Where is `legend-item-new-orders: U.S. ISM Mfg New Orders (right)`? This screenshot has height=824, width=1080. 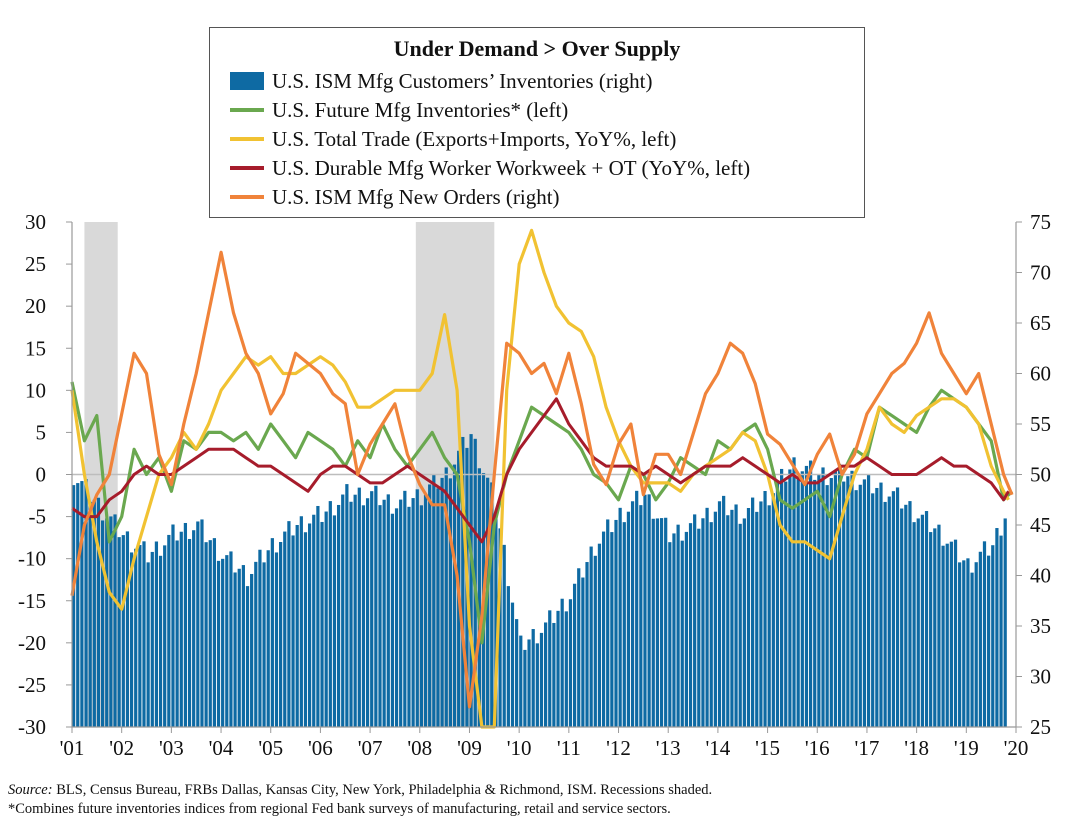
legend-item-new-orders: U.S. ISM Mfg New Orders (right) is located at coordinates (395, 197).